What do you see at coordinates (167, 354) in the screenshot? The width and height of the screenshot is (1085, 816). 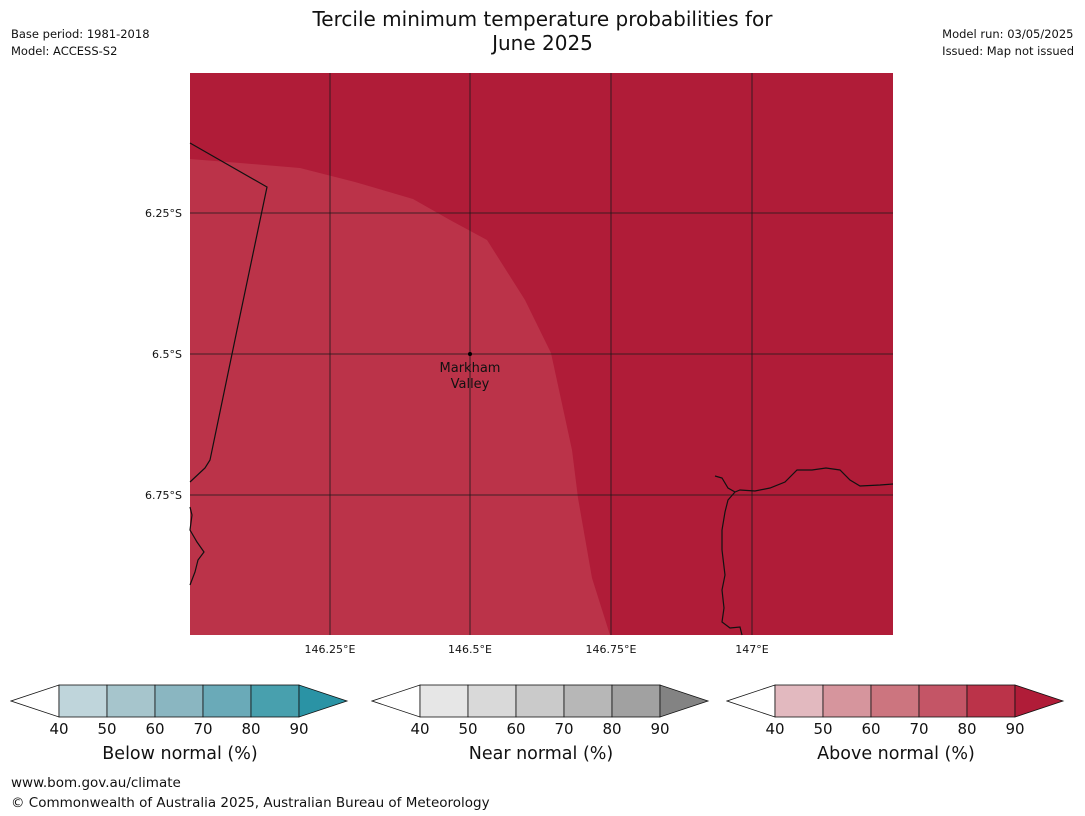 I see `lat-label-6-5: 6.5°S` at bounding box center [167, 354].